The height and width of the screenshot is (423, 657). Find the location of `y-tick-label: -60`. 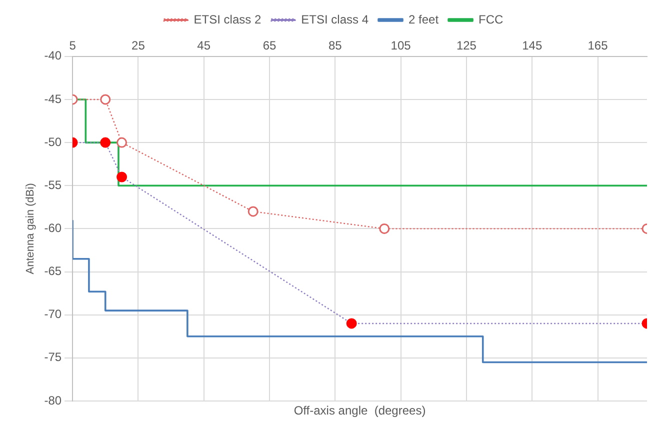

y-tick-label: -60 is located at coordinates (53, 228).